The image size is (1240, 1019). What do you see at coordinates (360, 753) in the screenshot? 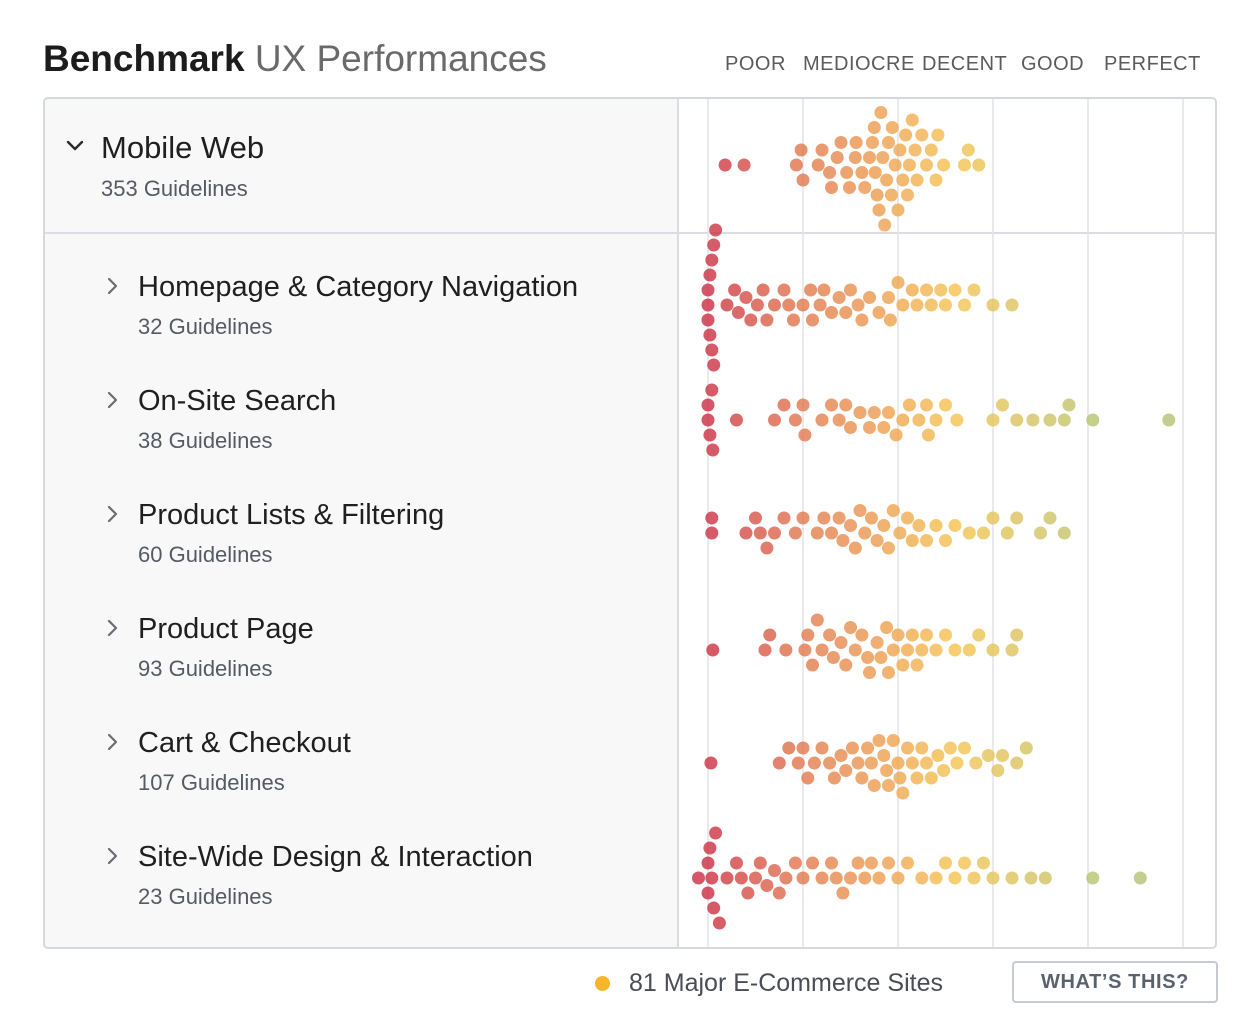
I see `row-cart-checkout: Cart & Checkout 107 Guidelines` at bounding box center [360, 753].